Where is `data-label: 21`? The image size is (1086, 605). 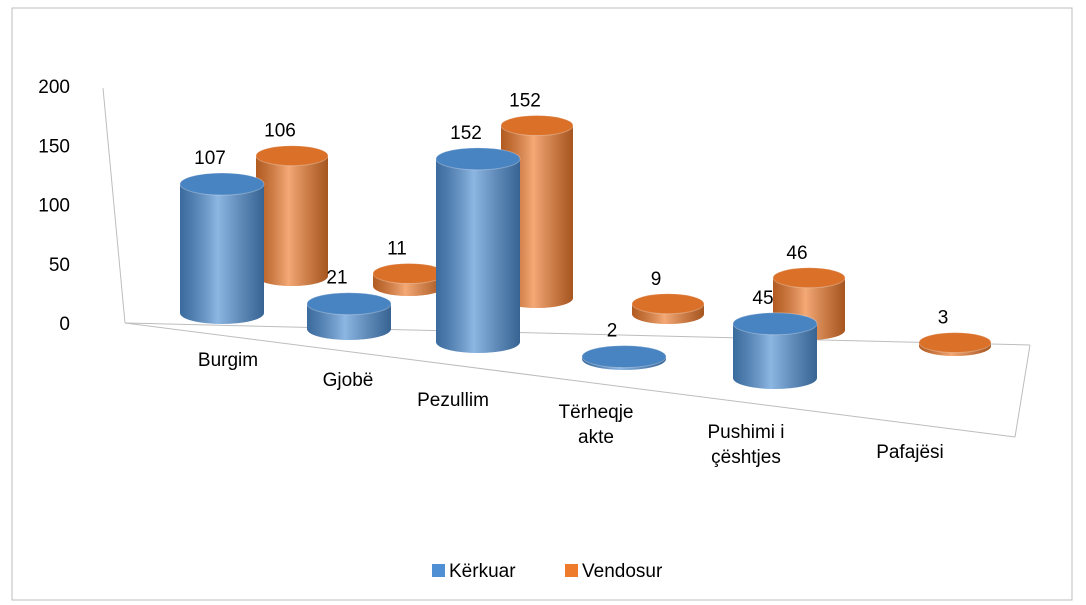 data-label: 21 is located at coordinates (336, 278).